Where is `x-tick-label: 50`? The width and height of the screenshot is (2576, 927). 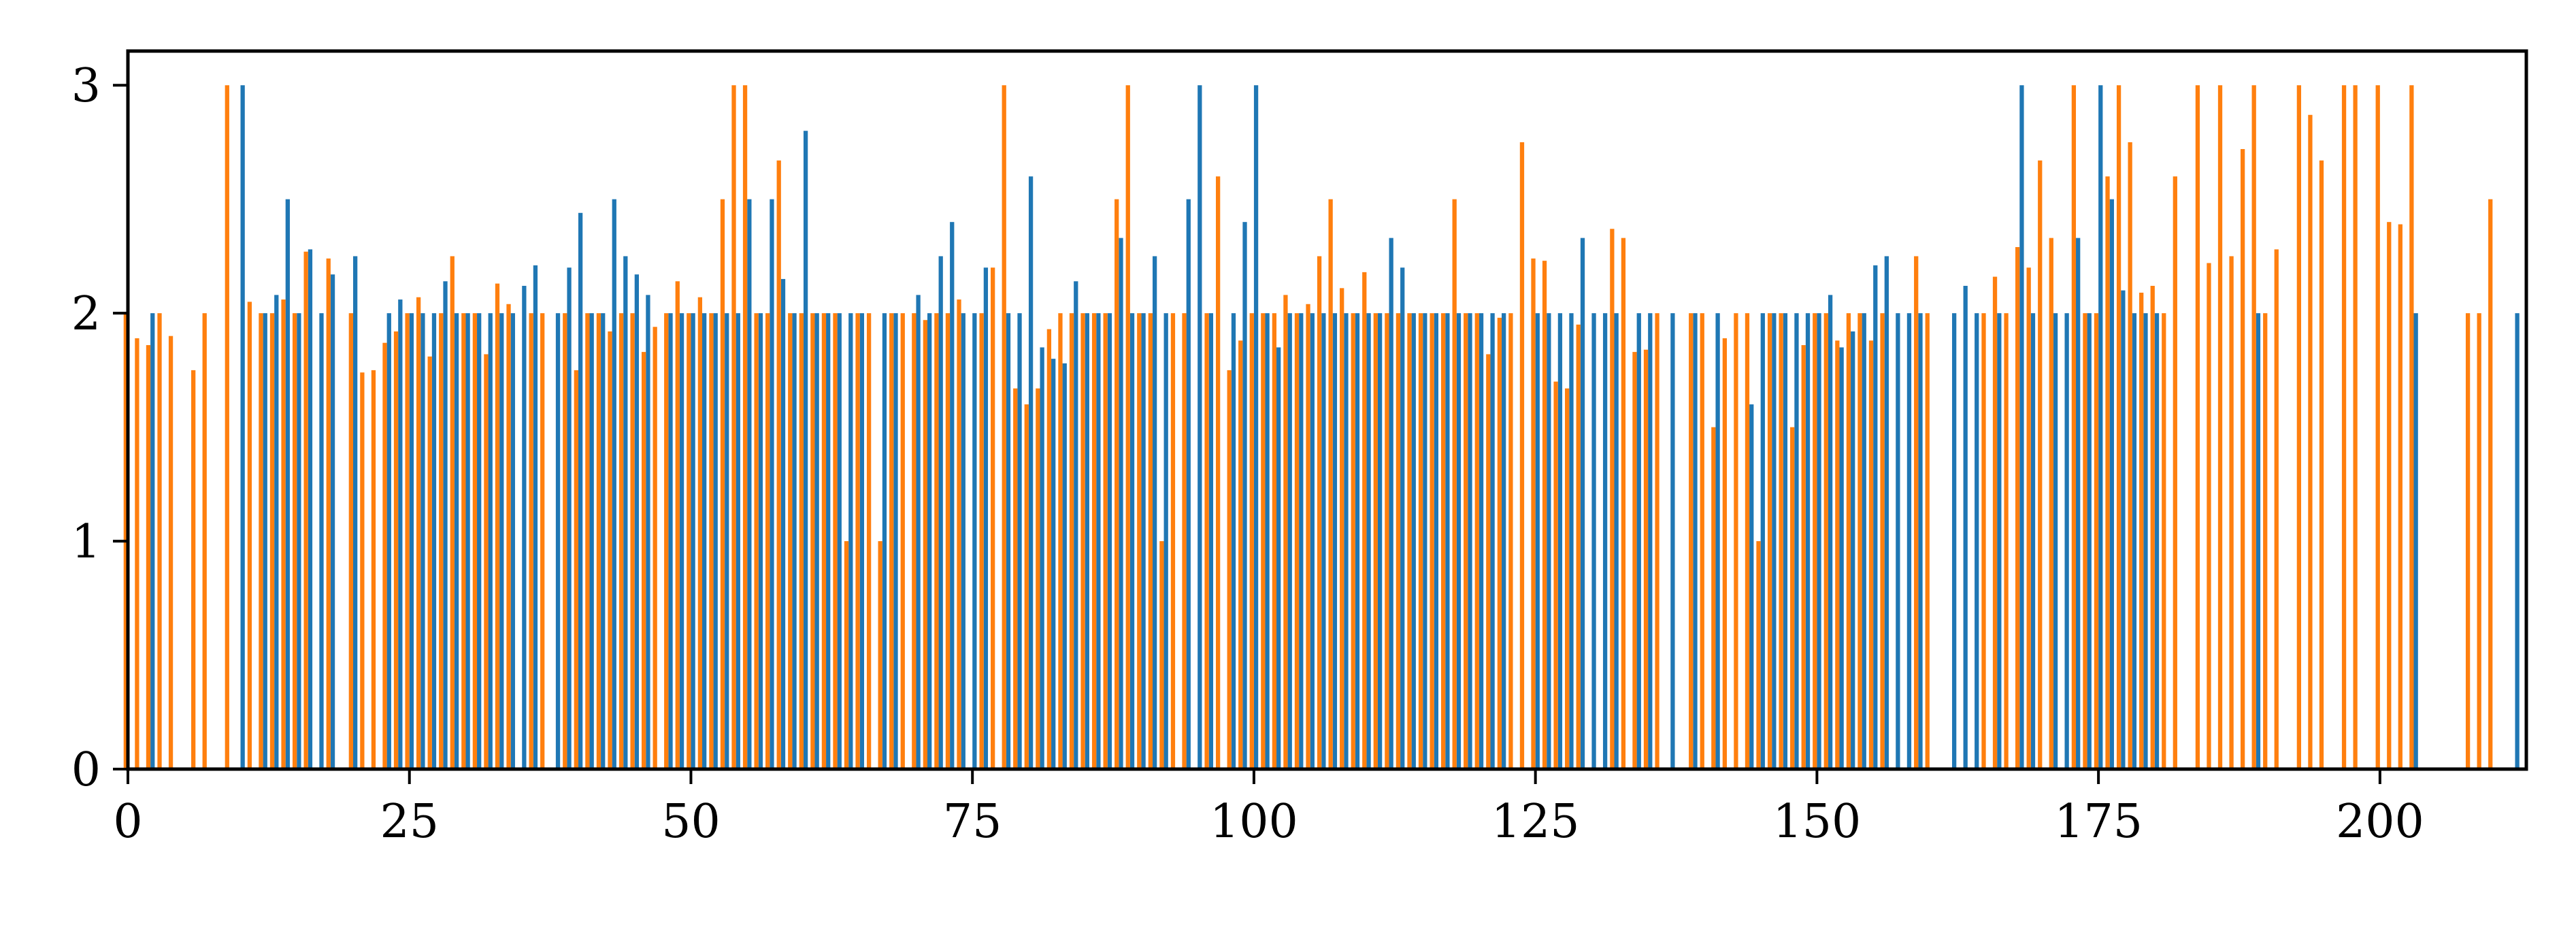
x-tick-label: 50 is located at coordinates (691, 822).